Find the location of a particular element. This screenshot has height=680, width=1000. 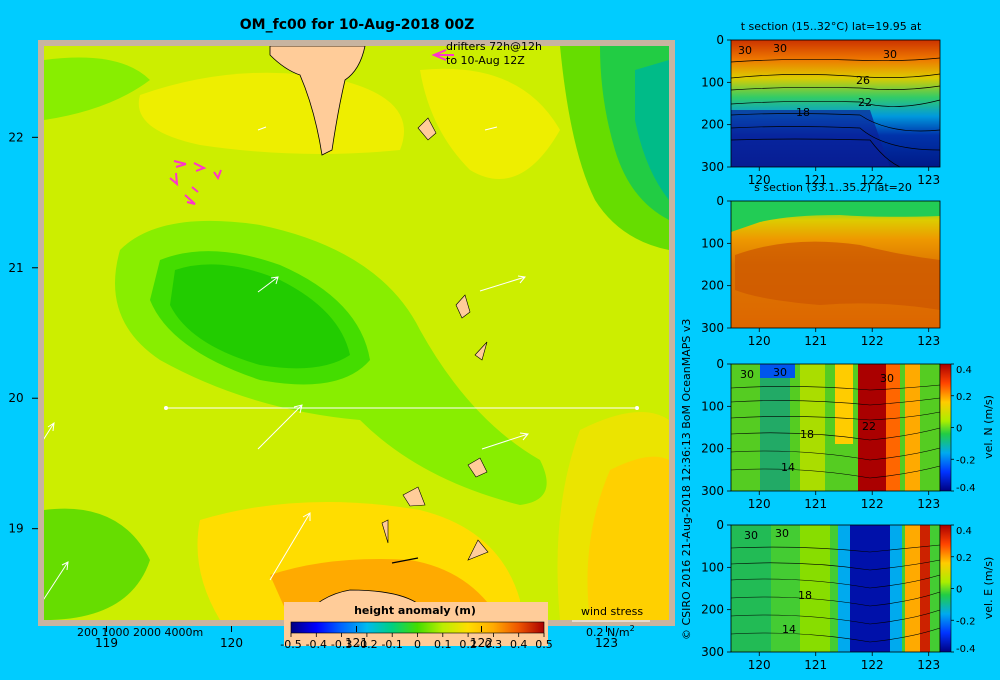

colorbar-title: height anomaly (m) is located at coordinates (415, 610).